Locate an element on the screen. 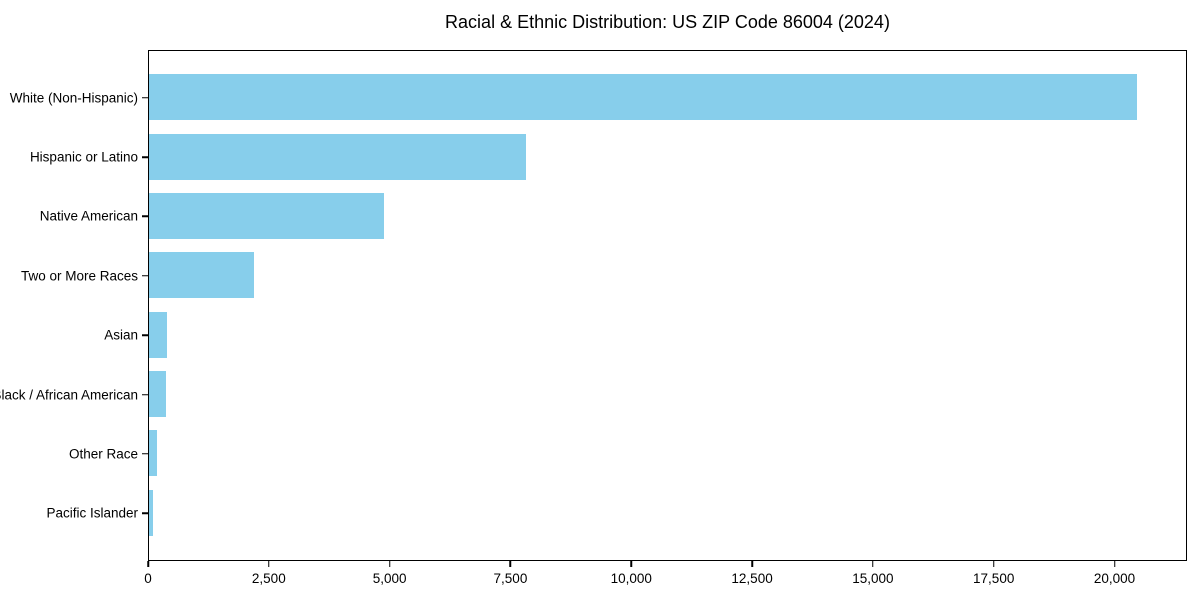 The height and width of the screenshot is (600, 1200). x-tick-label-12-500: 12,500 is located at coordinates (752, 578).